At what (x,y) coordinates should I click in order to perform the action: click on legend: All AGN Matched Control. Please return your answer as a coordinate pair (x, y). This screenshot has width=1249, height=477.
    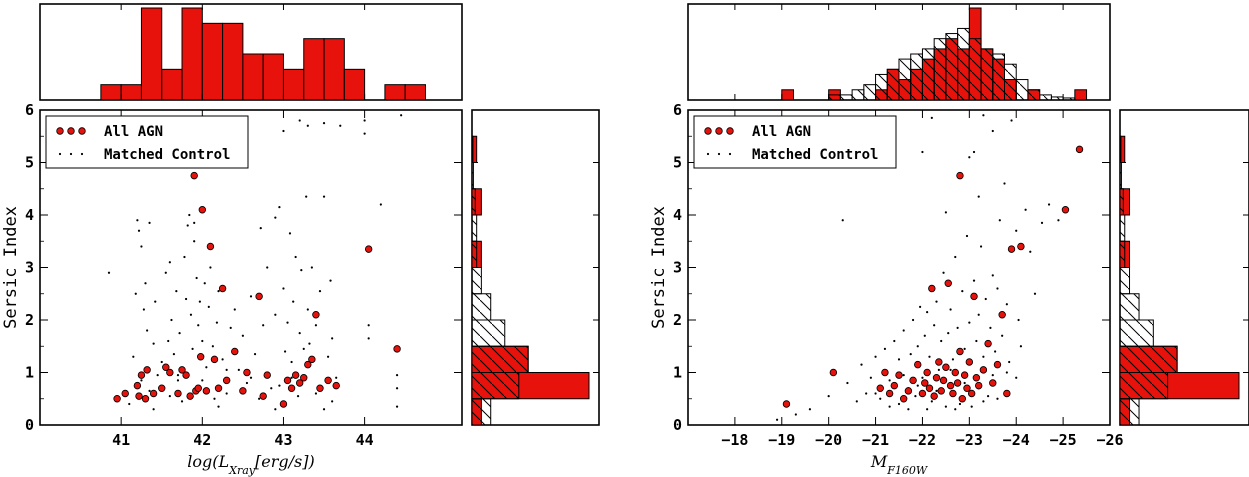
    Looking at the image, I should click on (795, 142).